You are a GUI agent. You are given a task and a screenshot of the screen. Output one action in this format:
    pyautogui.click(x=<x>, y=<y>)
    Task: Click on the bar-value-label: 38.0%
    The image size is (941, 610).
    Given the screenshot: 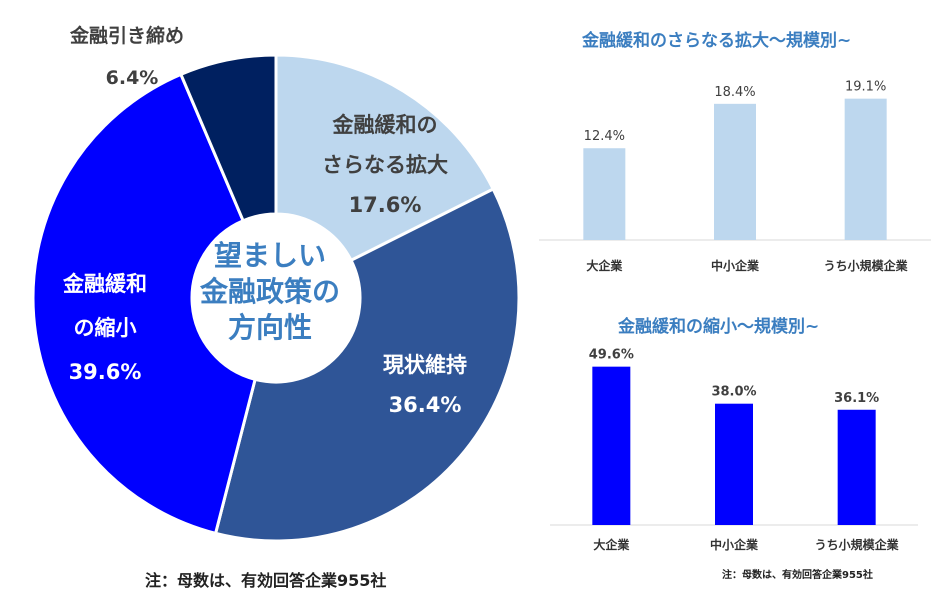 What is the action you would take?
    pyautogui.click(x=733, y=392)
    